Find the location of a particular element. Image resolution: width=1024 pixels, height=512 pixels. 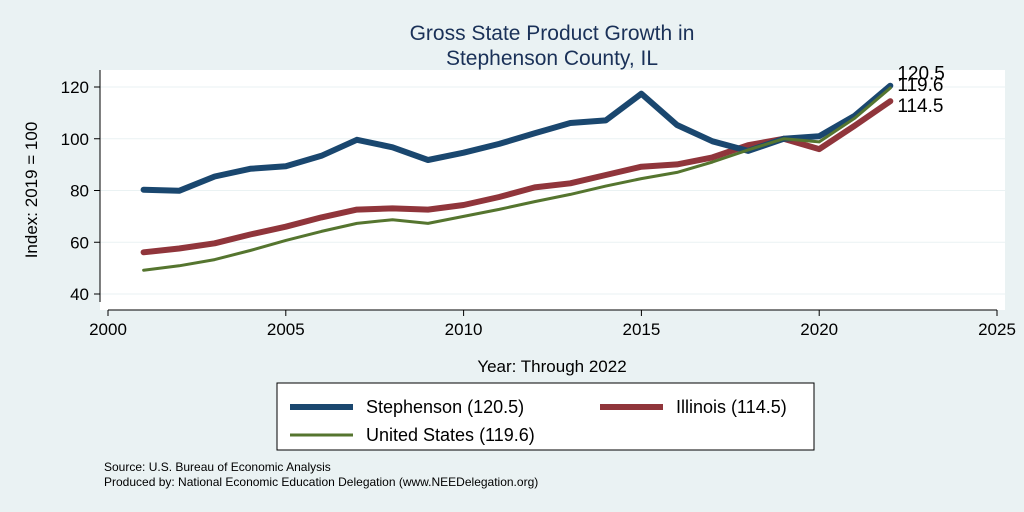

y-tick-label-40: 40 is located at coordinates (79, 294).